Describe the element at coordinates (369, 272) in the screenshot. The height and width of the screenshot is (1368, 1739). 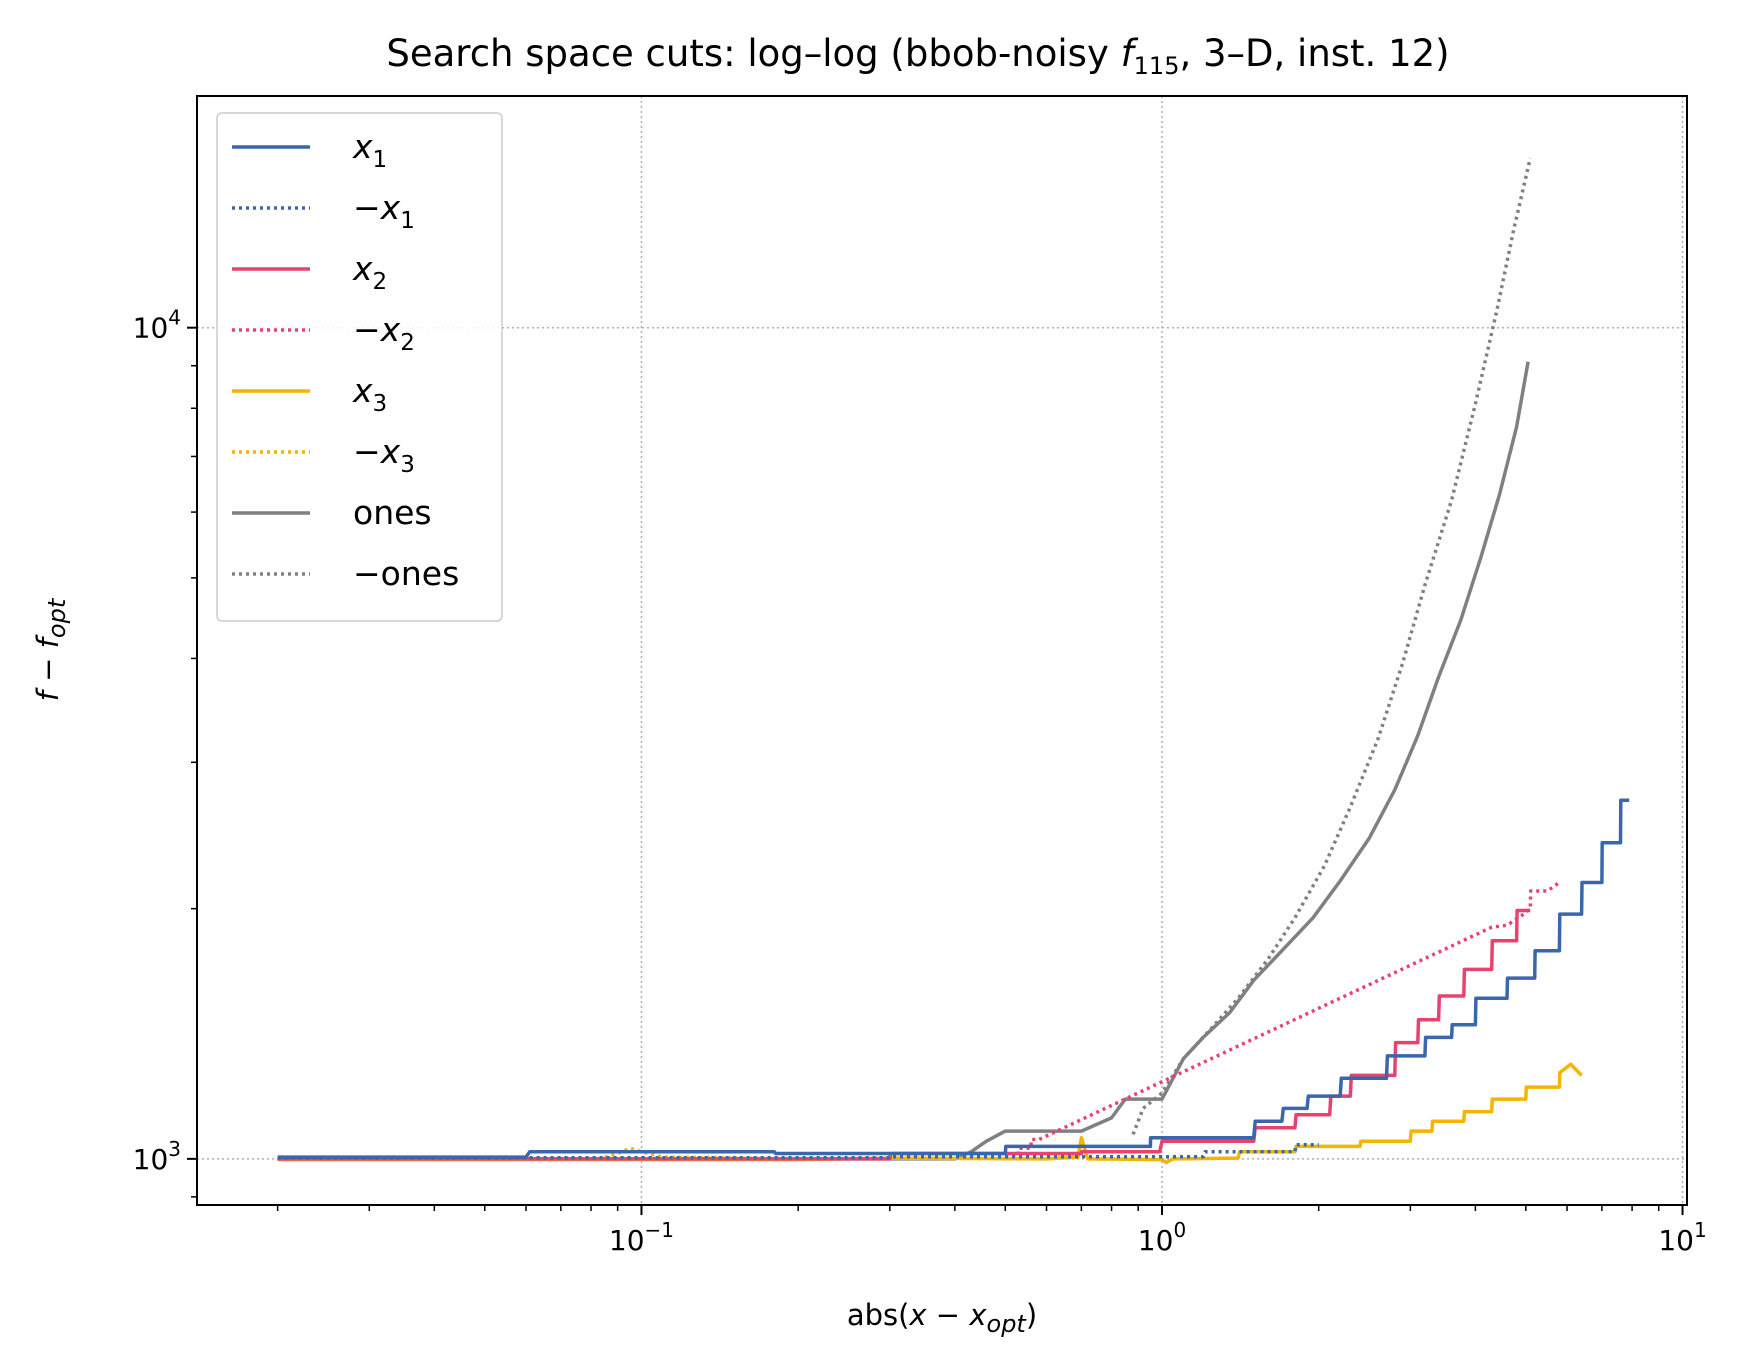
I see `legend-label: x2` at that location.